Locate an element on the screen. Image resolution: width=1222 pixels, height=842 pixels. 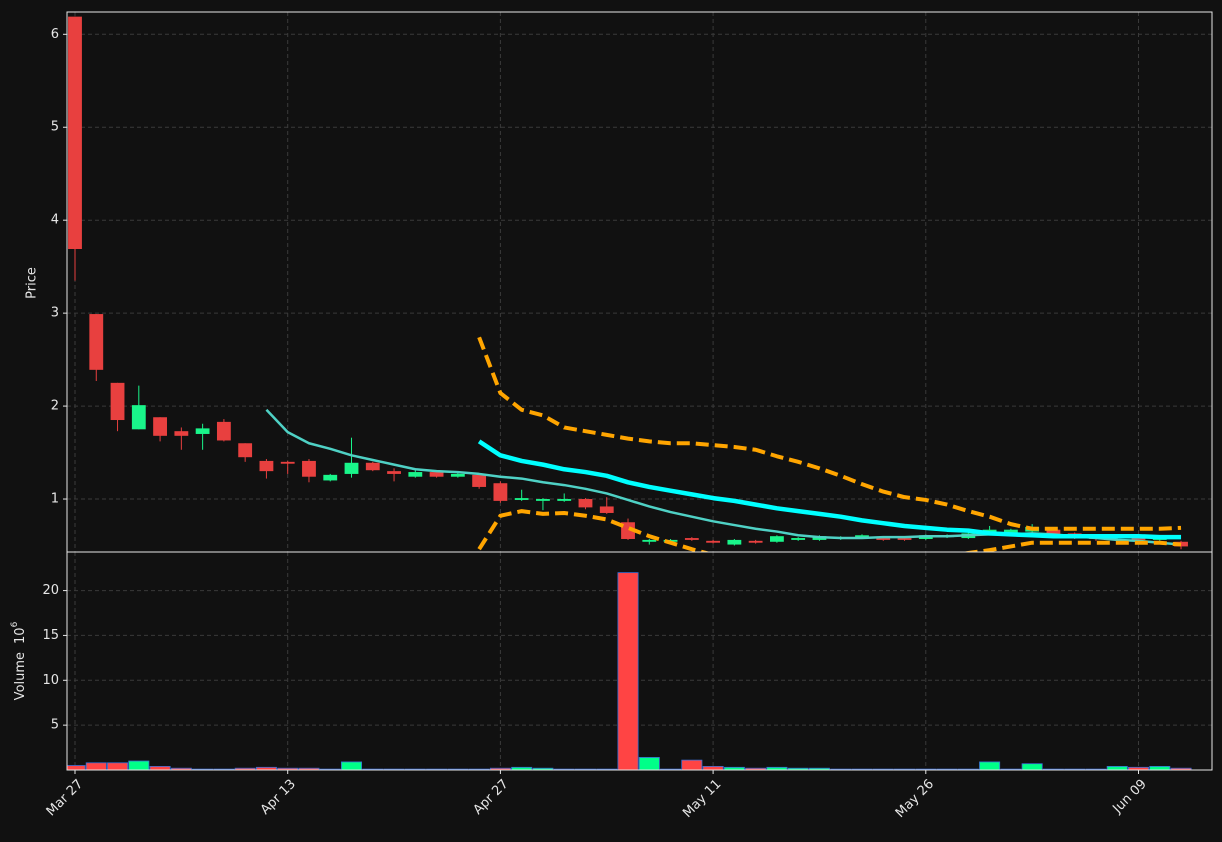
y-tick-label: 10 is located at coordinates (50, 680).